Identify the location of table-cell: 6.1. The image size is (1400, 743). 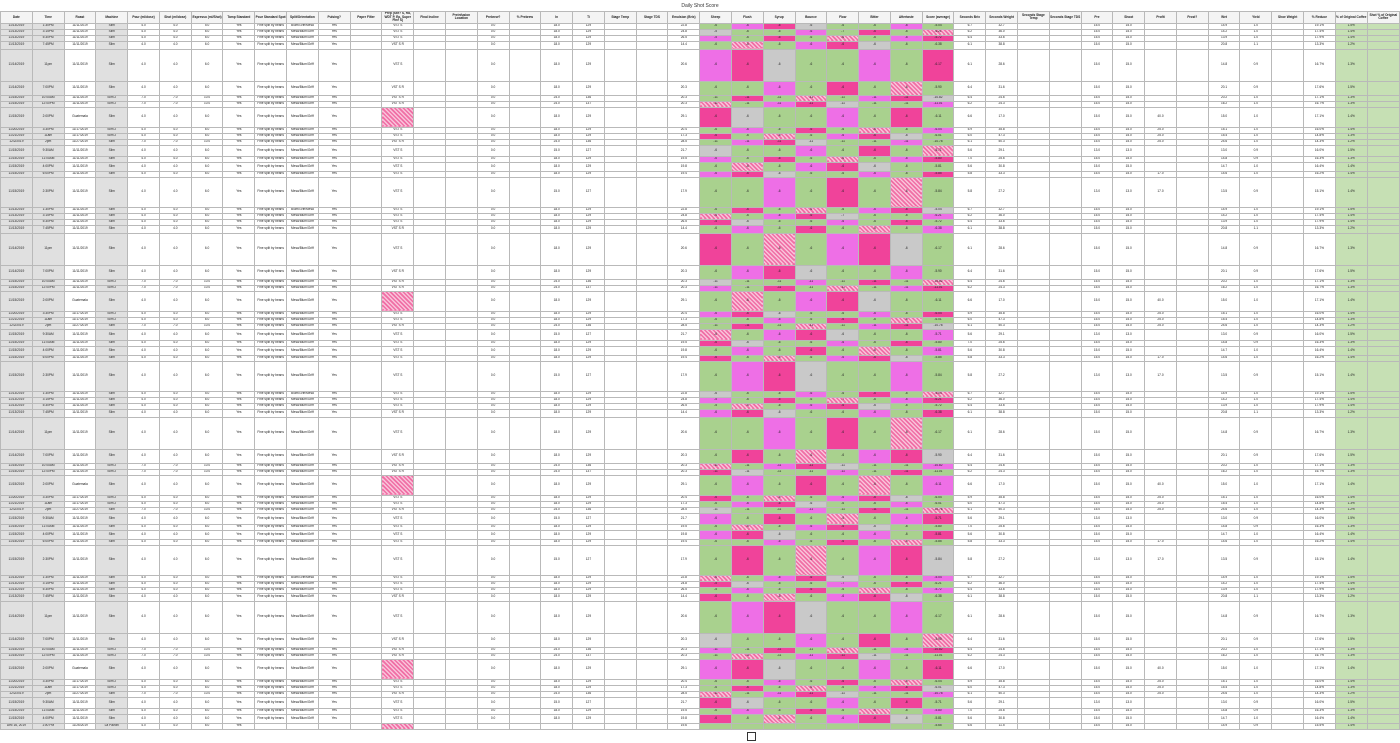
(970, 433).